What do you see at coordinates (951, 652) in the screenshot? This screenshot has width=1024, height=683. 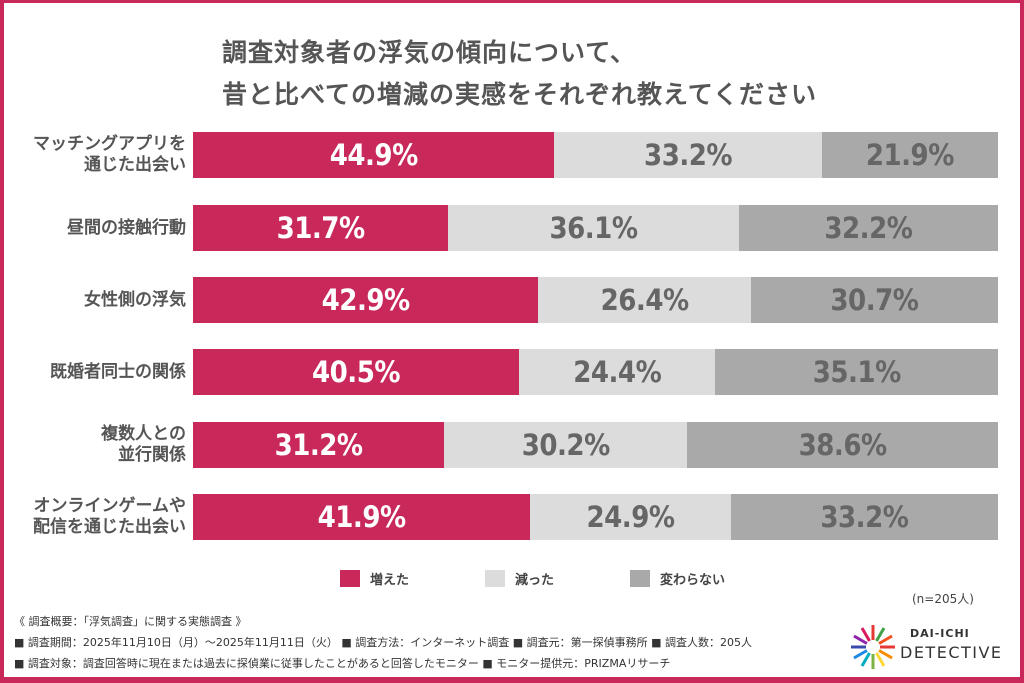 I see `logo-text-bottom: DETECTIVE` at bounding box center [951, 652].